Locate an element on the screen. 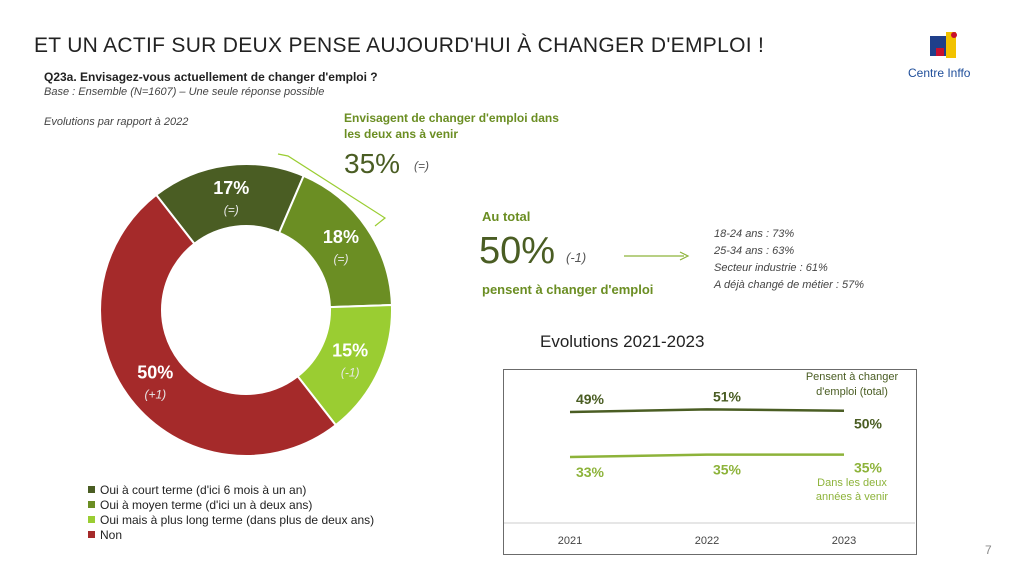 This screenshot has width=1024, height=579. legend-item: Oui à court terme (d'ici 6 mois à un an) is located at coordinates (231, 489).